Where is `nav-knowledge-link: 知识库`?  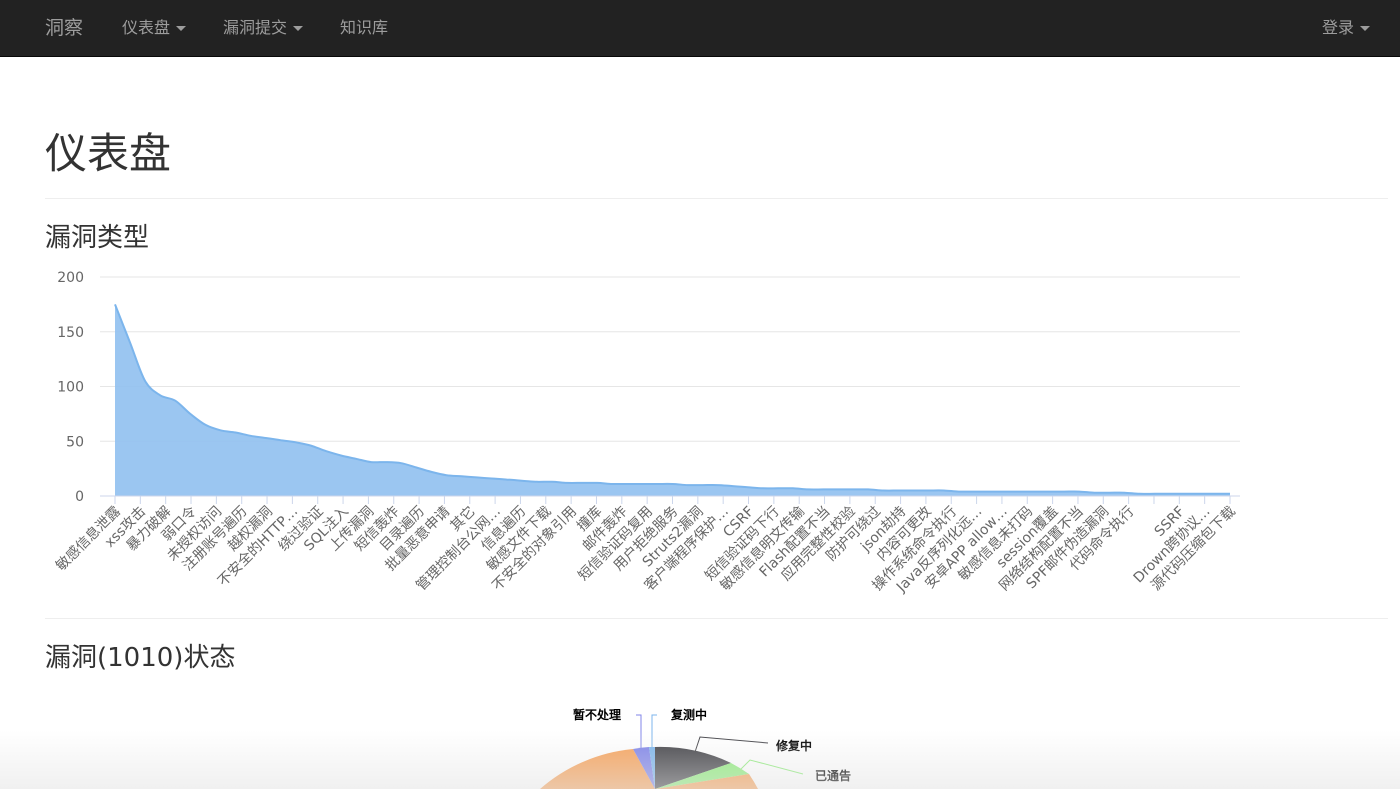 nav-knowledge-link: 知识库 is located at coordinates (364, 28).